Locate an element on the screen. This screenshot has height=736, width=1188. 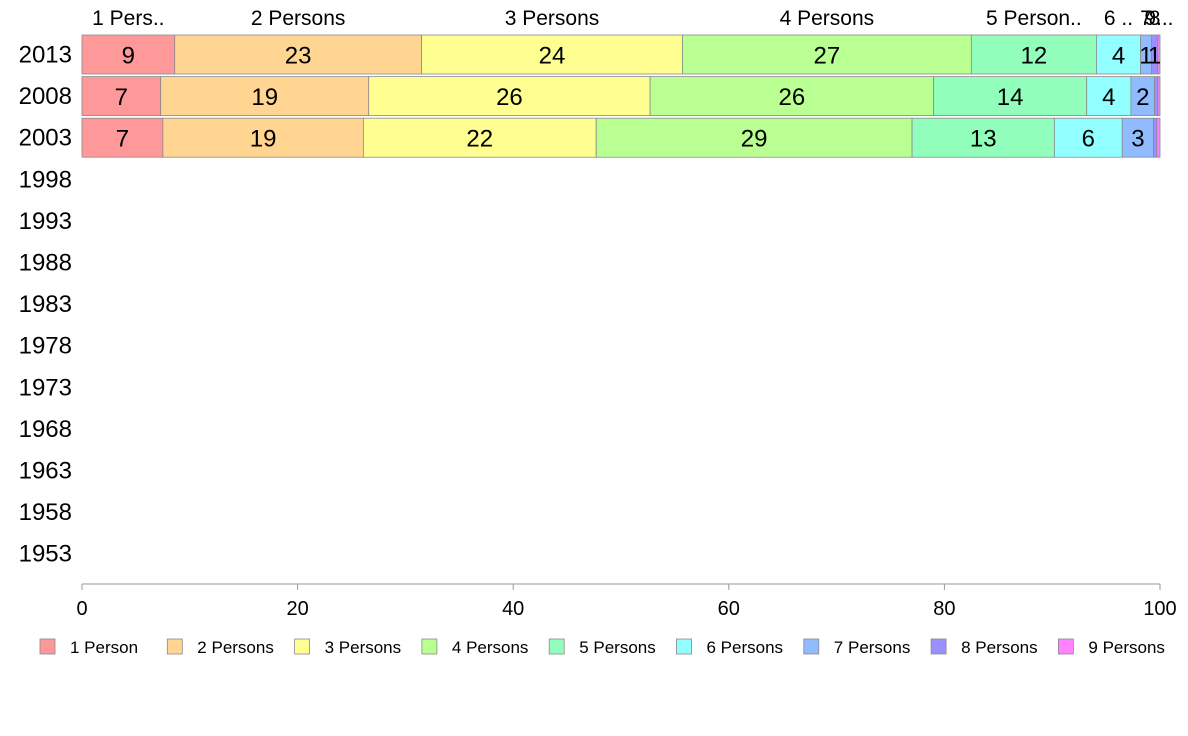
legend-label: 4 Persons is located at coordinates (490, 647).